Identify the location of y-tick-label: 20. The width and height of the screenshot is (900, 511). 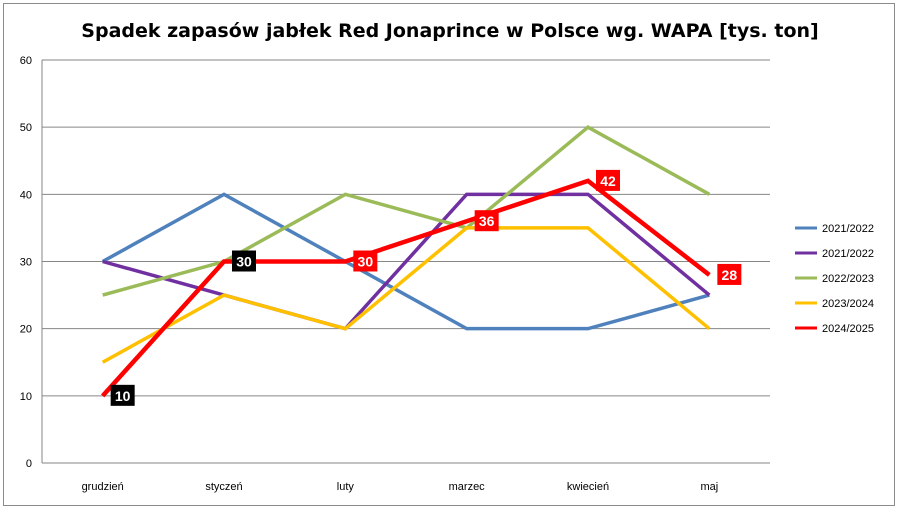
(26, 330).